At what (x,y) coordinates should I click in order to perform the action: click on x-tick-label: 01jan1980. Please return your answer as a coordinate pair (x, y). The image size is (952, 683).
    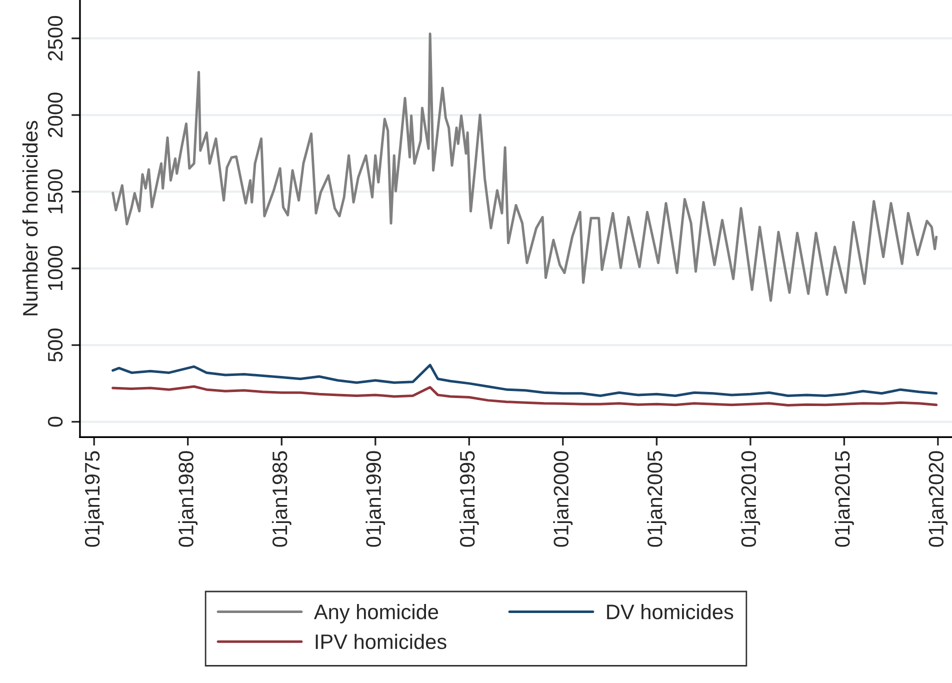
    Looking at the image, I should click on (188, 499).